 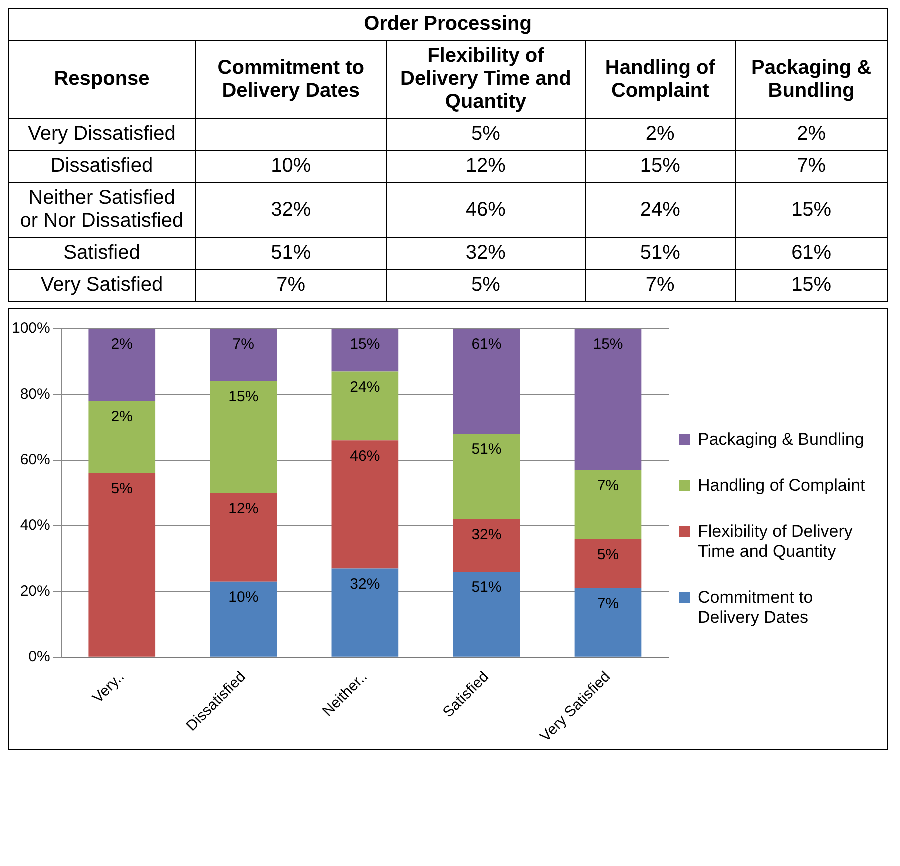 What do you see at coordinates (291, 79) in the screenshot?
I see `category-label: Commitment to Delivery Dates` at bounding box center [291, 79].